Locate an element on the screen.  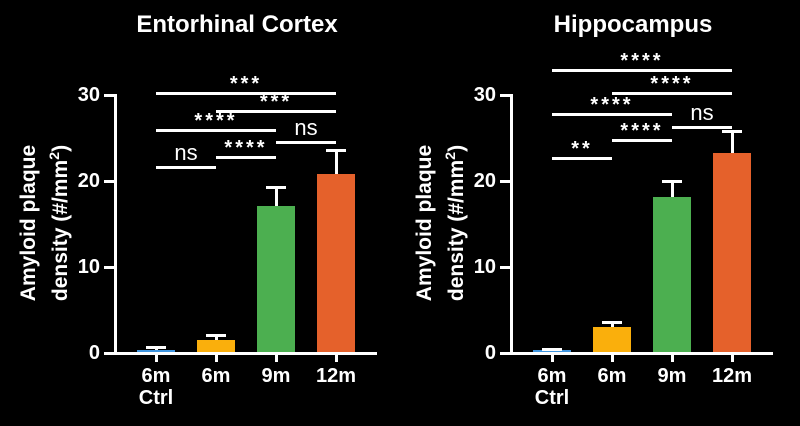
chart-title: Hippocampus is located at coordinates (633, 24).